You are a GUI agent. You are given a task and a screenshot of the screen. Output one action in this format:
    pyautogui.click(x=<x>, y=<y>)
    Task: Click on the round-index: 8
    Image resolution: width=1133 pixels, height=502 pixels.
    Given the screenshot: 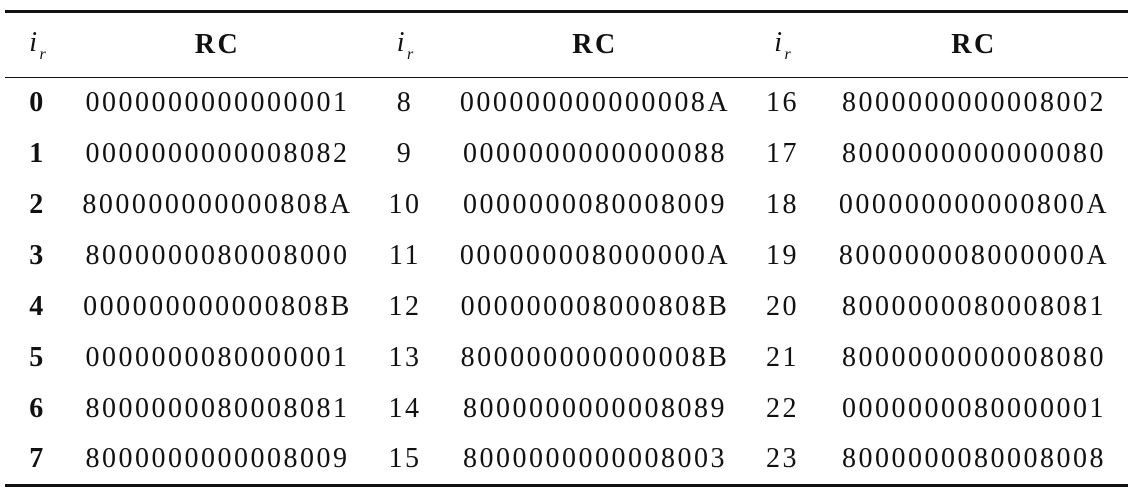 What is the action you would take?
    pyautogui.click(x=405, y=103)
    